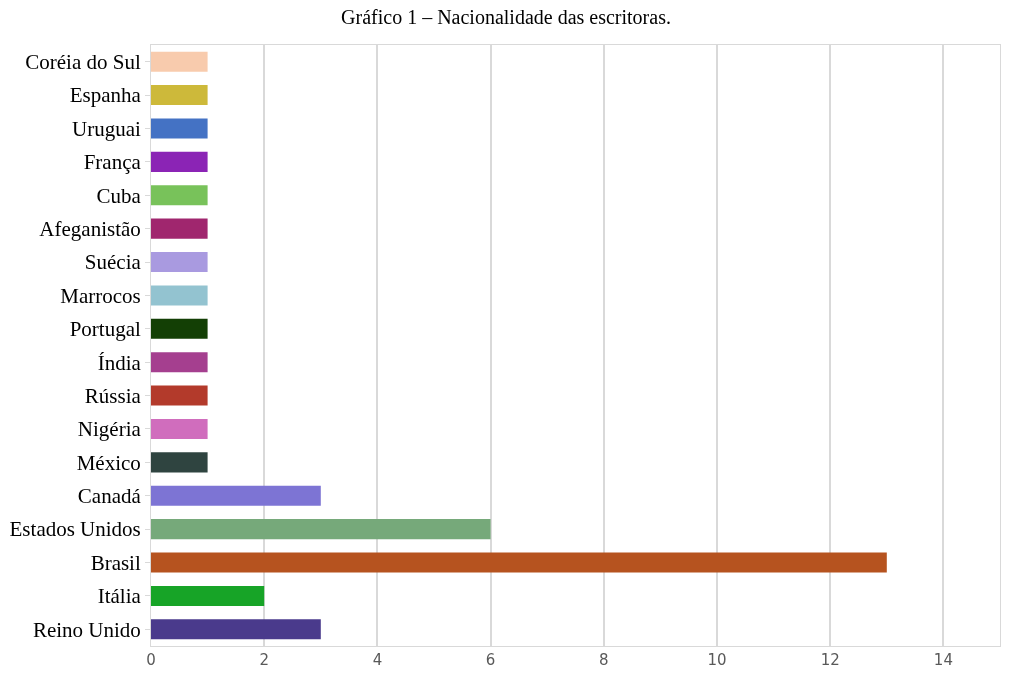 The width and height of the screenshot is (1012, 679). Describe the element at coordinates (377, 660) in the screenshot. I see `x-tick-label: 4` at that location.